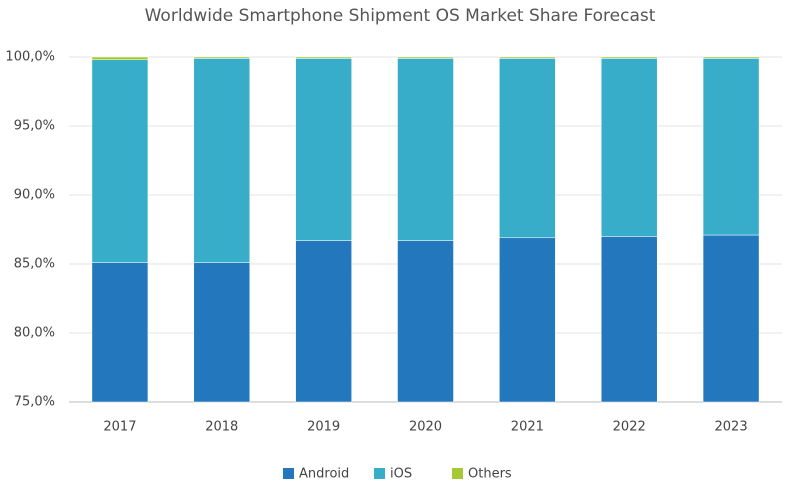 Image resolution: width=800 pixels, height=500 pixels. I want to click on x-tick-label: 2018, so click(221, 427).